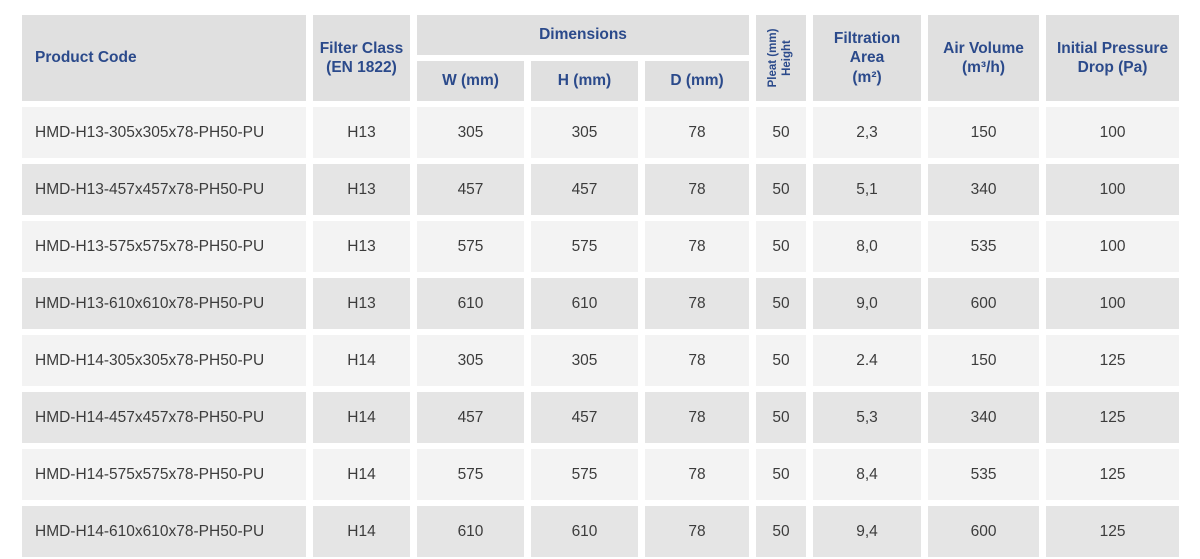 Image resolution: width=1200 pixels, height=559 pixels. Describe the element at coordinates (164, 303) in the screenshot. I see `cell-product-code: HMD-H13-610x610x78-PH50-PU` at that location.